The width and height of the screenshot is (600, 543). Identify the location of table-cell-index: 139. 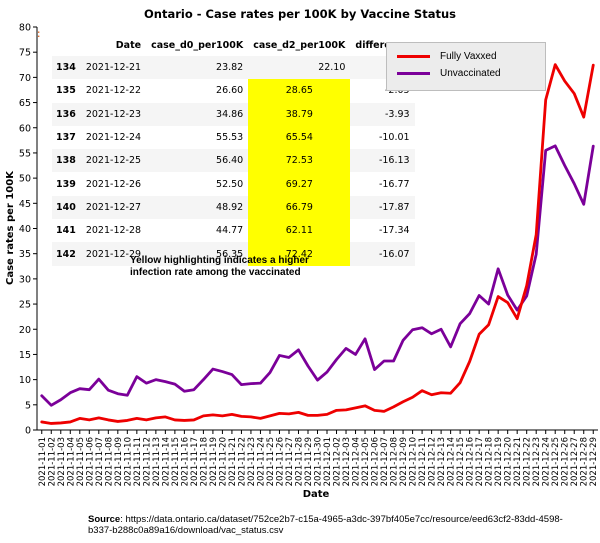
(66, 184).